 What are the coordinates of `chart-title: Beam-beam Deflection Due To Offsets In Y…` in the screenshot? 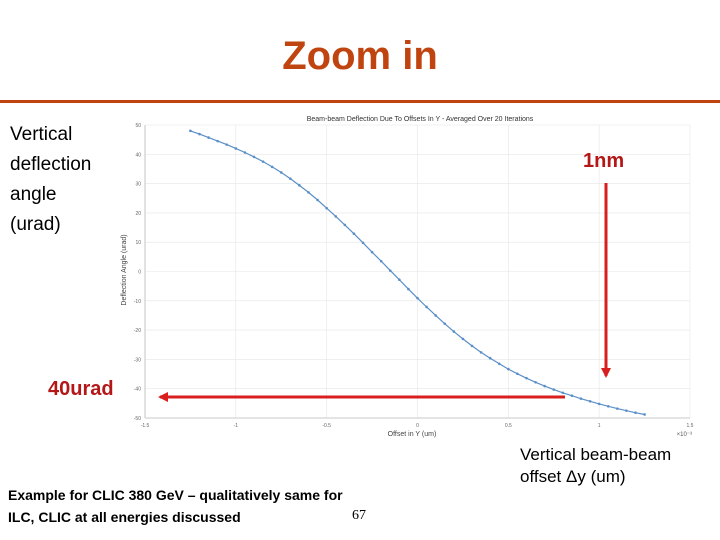 It's located at (420, 119).